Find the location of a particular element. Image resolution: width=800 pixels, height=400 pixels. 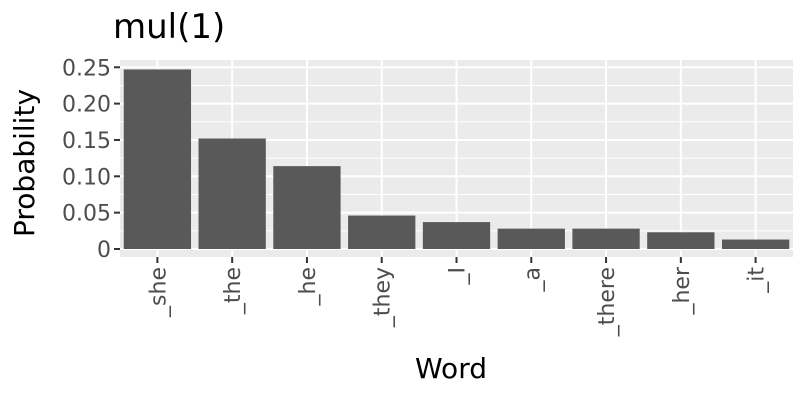

y-axis-label: Probability is located at coordinates (24, 163).